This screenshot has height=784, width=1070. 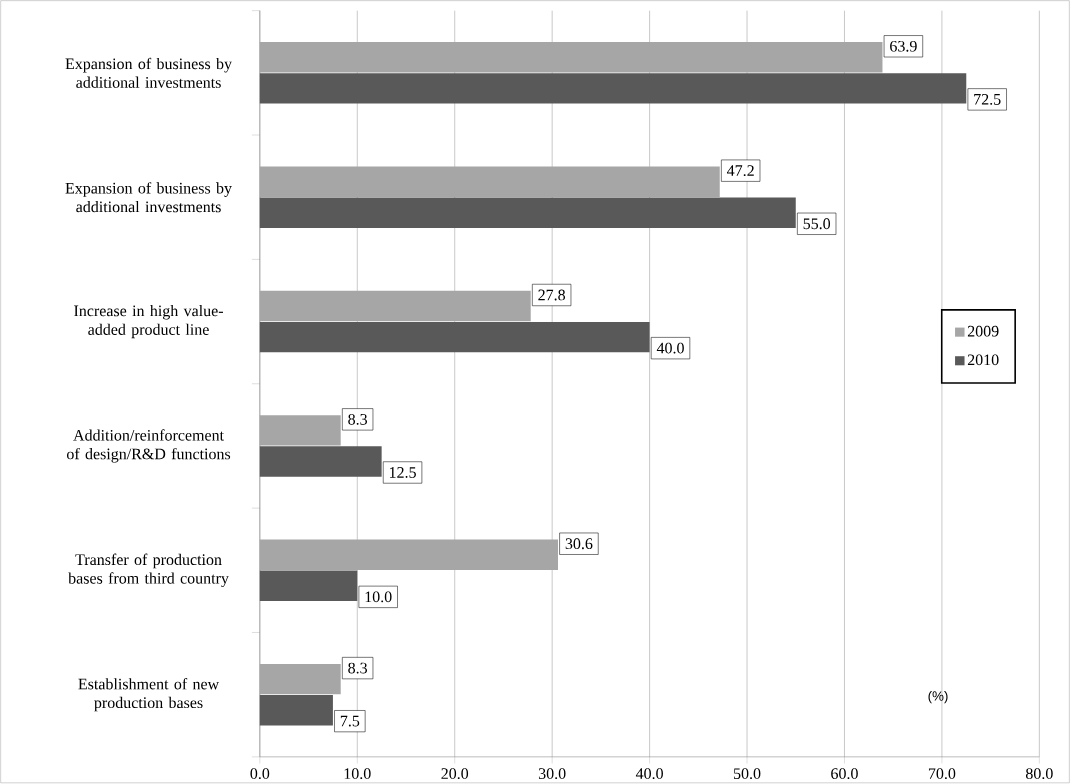 I want to click on y-tick-label: Increase in high value-added product line, so click(x=148, y=322).